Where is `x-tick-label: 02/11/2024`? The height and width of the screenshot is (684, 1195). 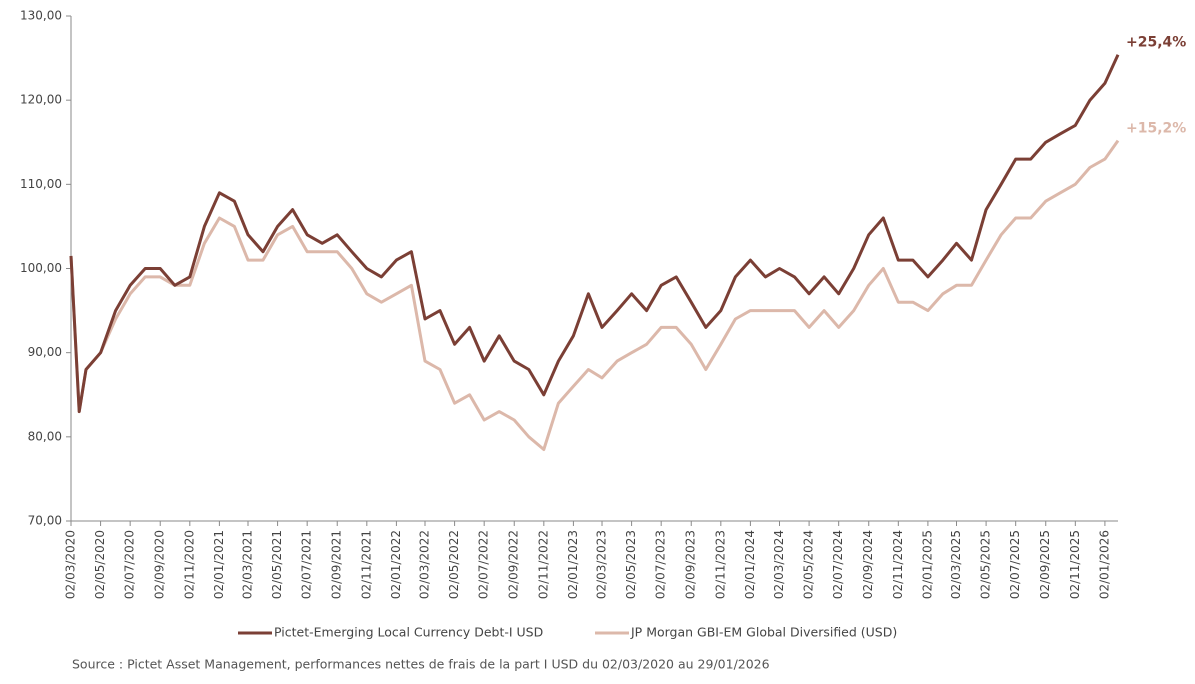 x-tick-label: 02/11/2024 is located at coordinates (898, 564).